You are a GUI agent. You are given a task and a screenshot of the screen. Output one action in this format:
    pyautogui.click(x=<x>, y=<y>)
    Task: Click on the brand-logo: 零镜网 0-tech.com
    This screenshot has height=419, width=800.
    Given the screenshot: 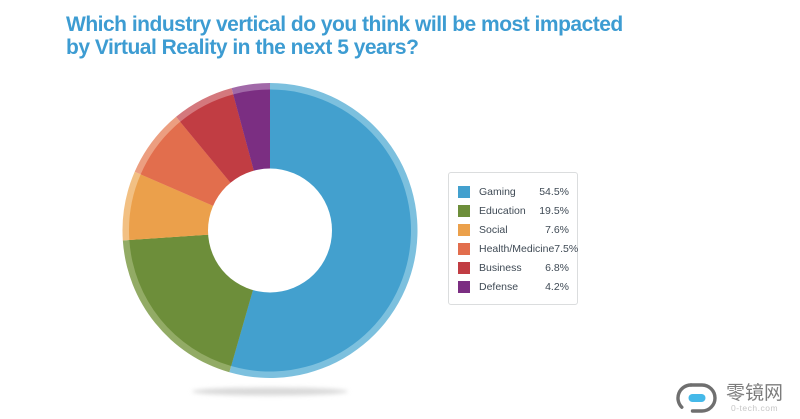 What is the action you would take?
    pyautogui.click(x=729, y=398)
    